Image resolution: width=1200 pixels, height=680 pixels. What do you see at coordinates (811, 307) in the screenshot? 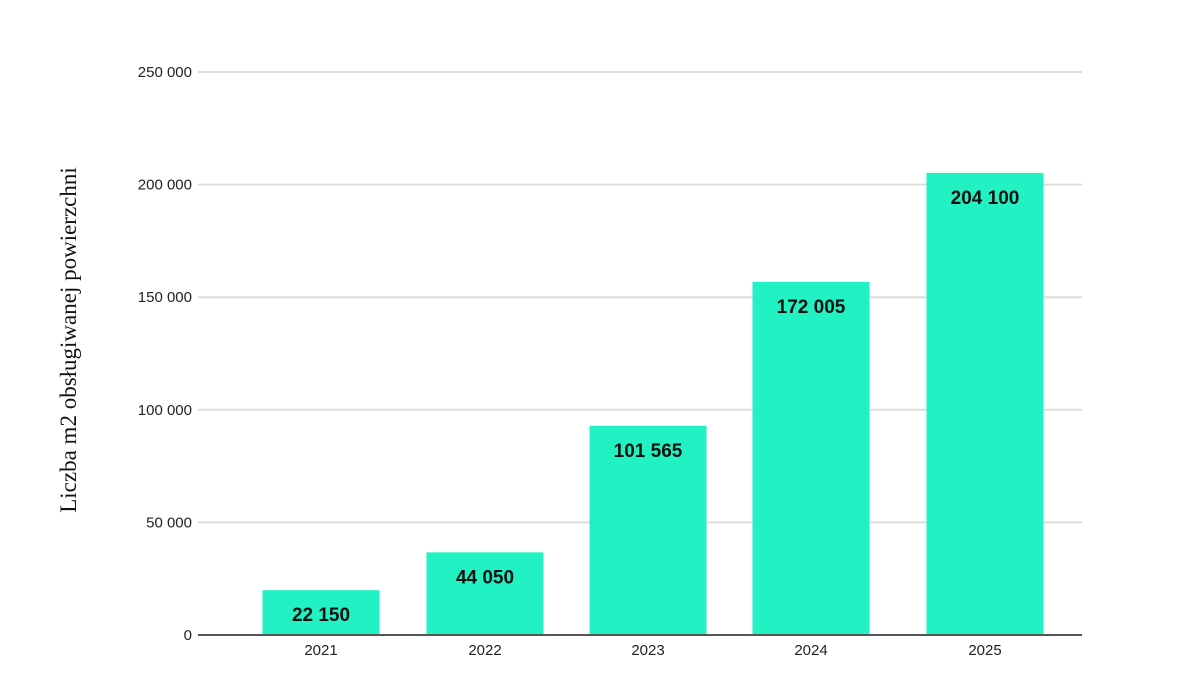
I see `data-label: 172 005` at bounding box center [811, 307].